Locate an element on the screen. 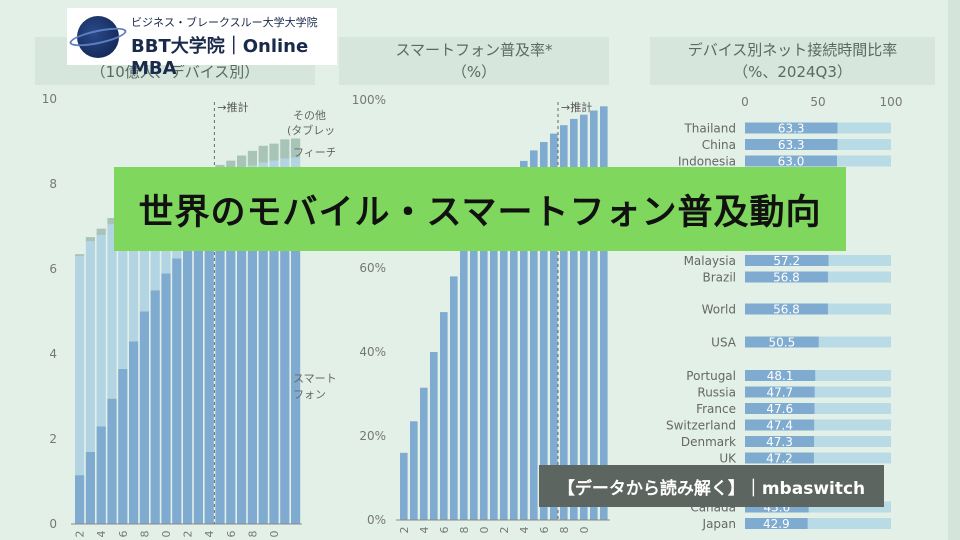 This screenshot has width=960, height=540. row-label: Switzerland is located at coordinates (701, 426).